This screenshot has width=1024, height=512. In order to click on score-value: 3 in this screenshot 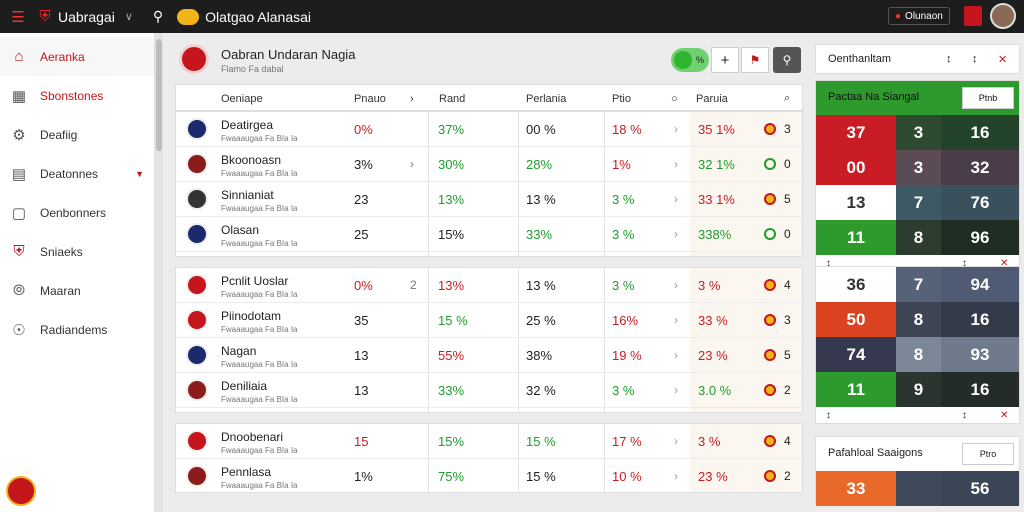, I will do `click(918, 132)`.